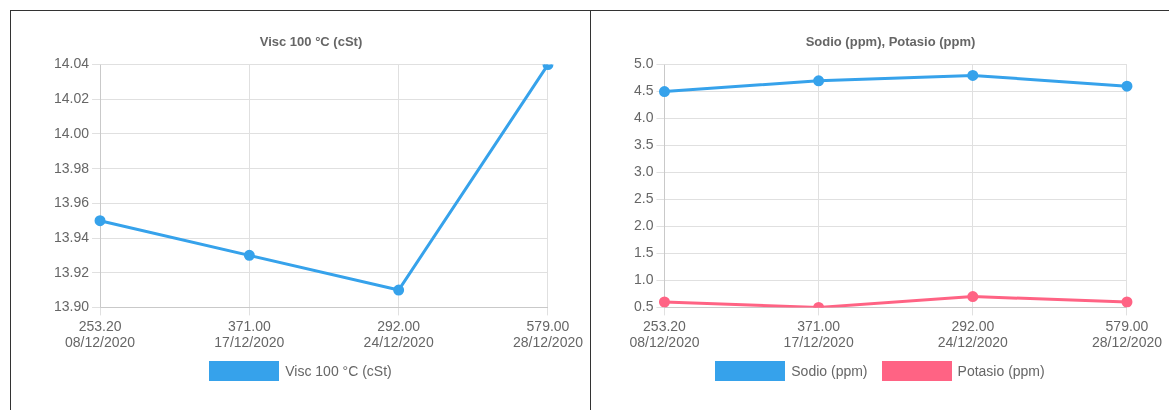 Image resolution: width=1169 pixels, height=410 pixels. Describe the element at coordinates (71, 63) in the screenshot. I see `y-tick-label: 14.04` at that location.